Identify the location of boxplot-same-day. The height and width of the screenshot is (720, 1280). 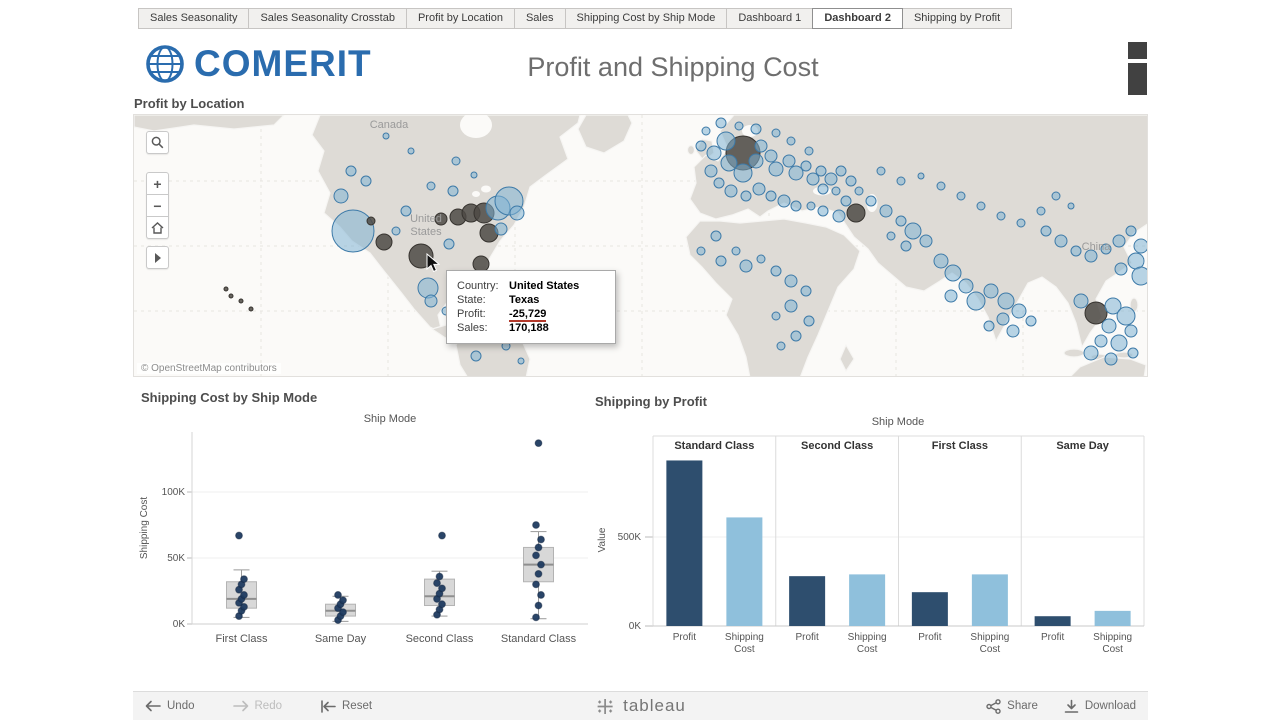
(340, 607).